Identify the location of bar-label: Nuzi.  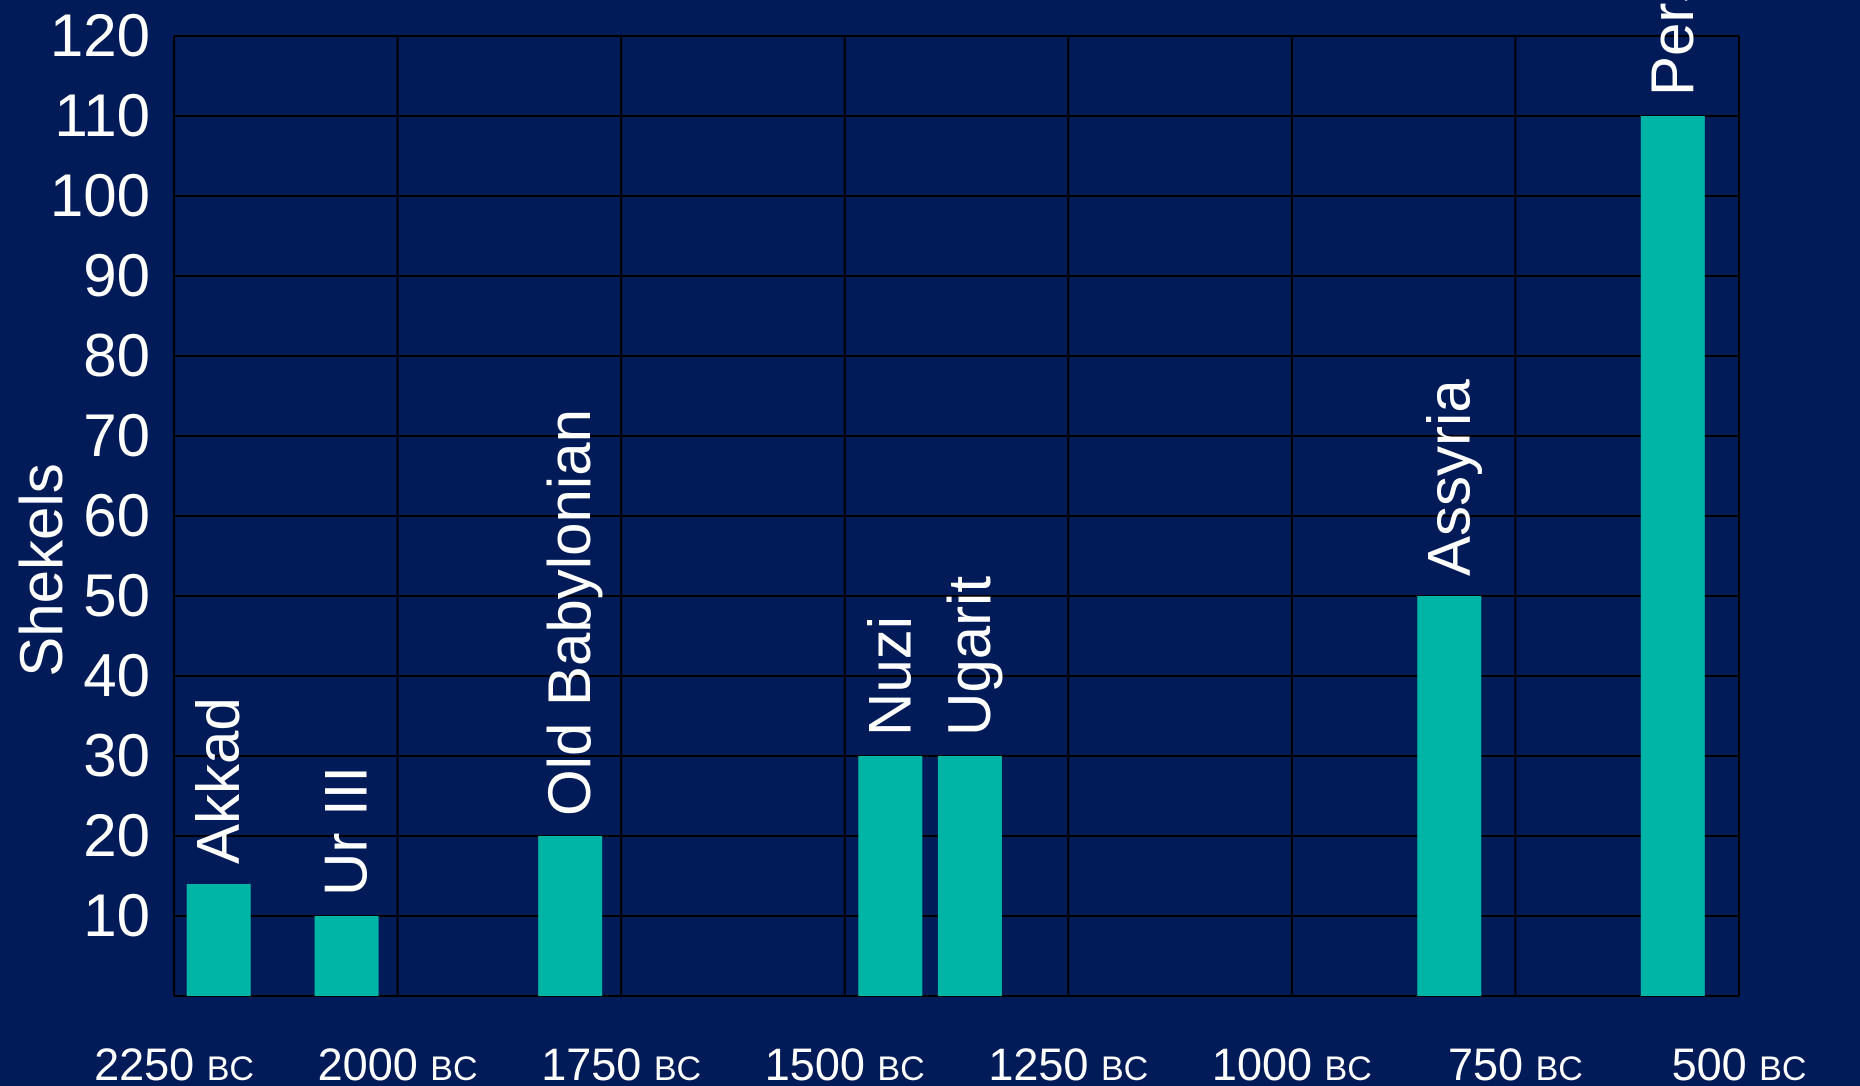
(889, 676).